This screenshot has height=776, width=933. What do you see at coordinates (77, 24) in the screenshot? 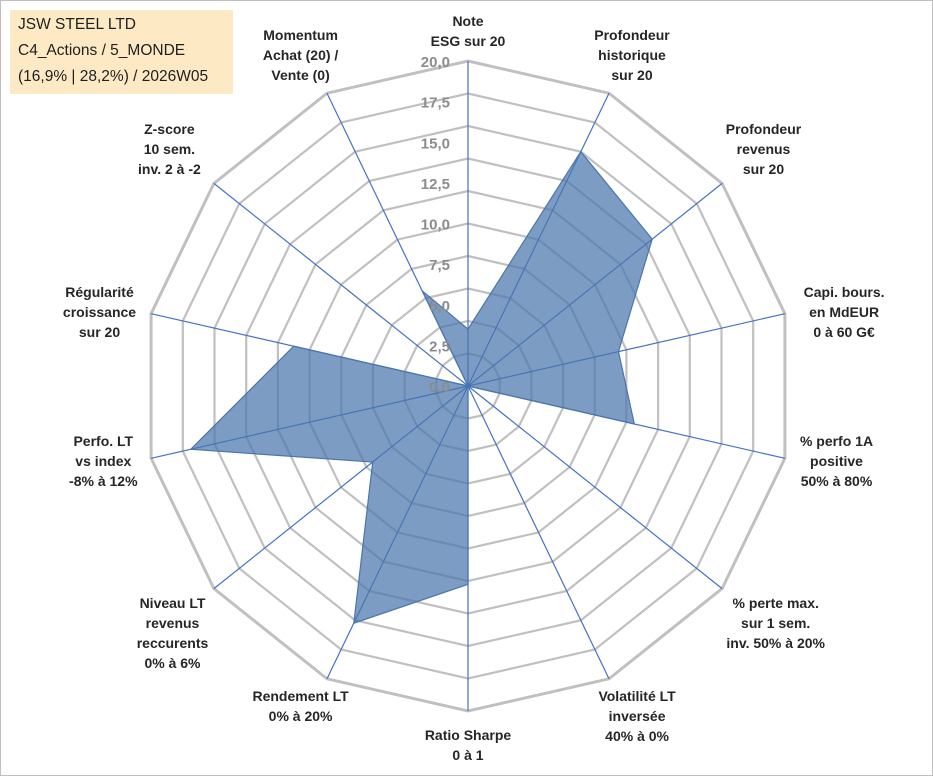
I see `title-company: JSW STEEL LTD` at bounding box center [77, 24].